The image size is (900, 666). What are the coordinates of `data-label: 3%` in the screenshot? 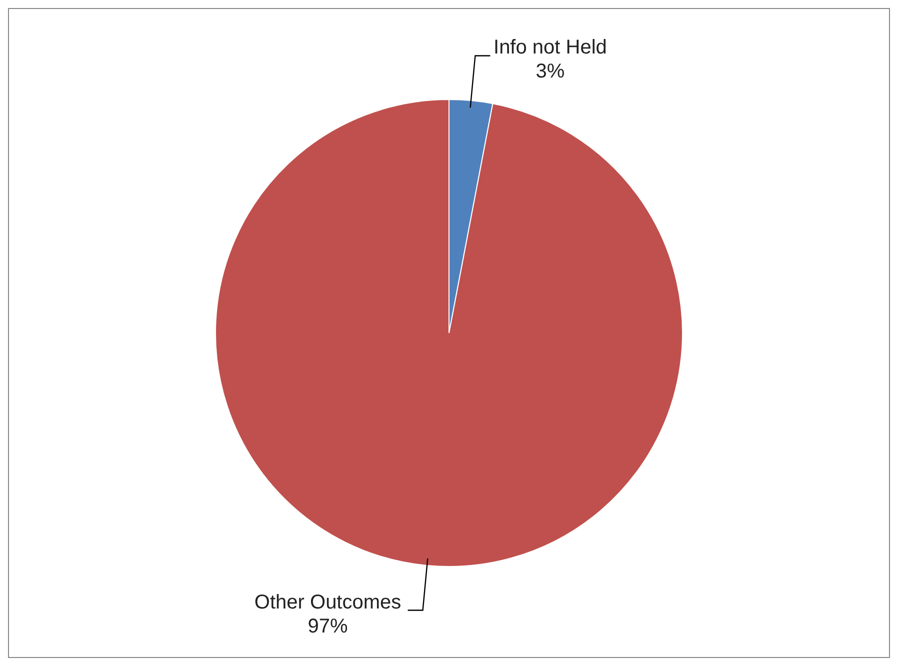 It's located at (550, 71).